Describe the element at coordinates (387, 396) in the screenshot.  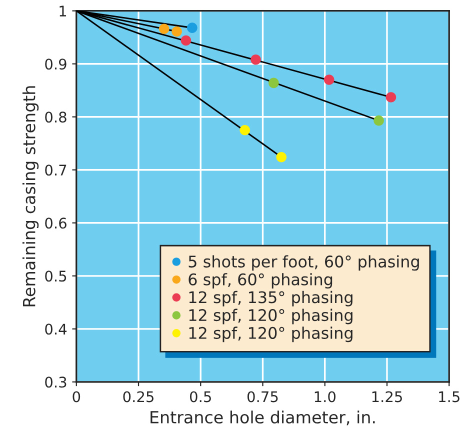
I see `x-tick-label: 1.25` at that location.